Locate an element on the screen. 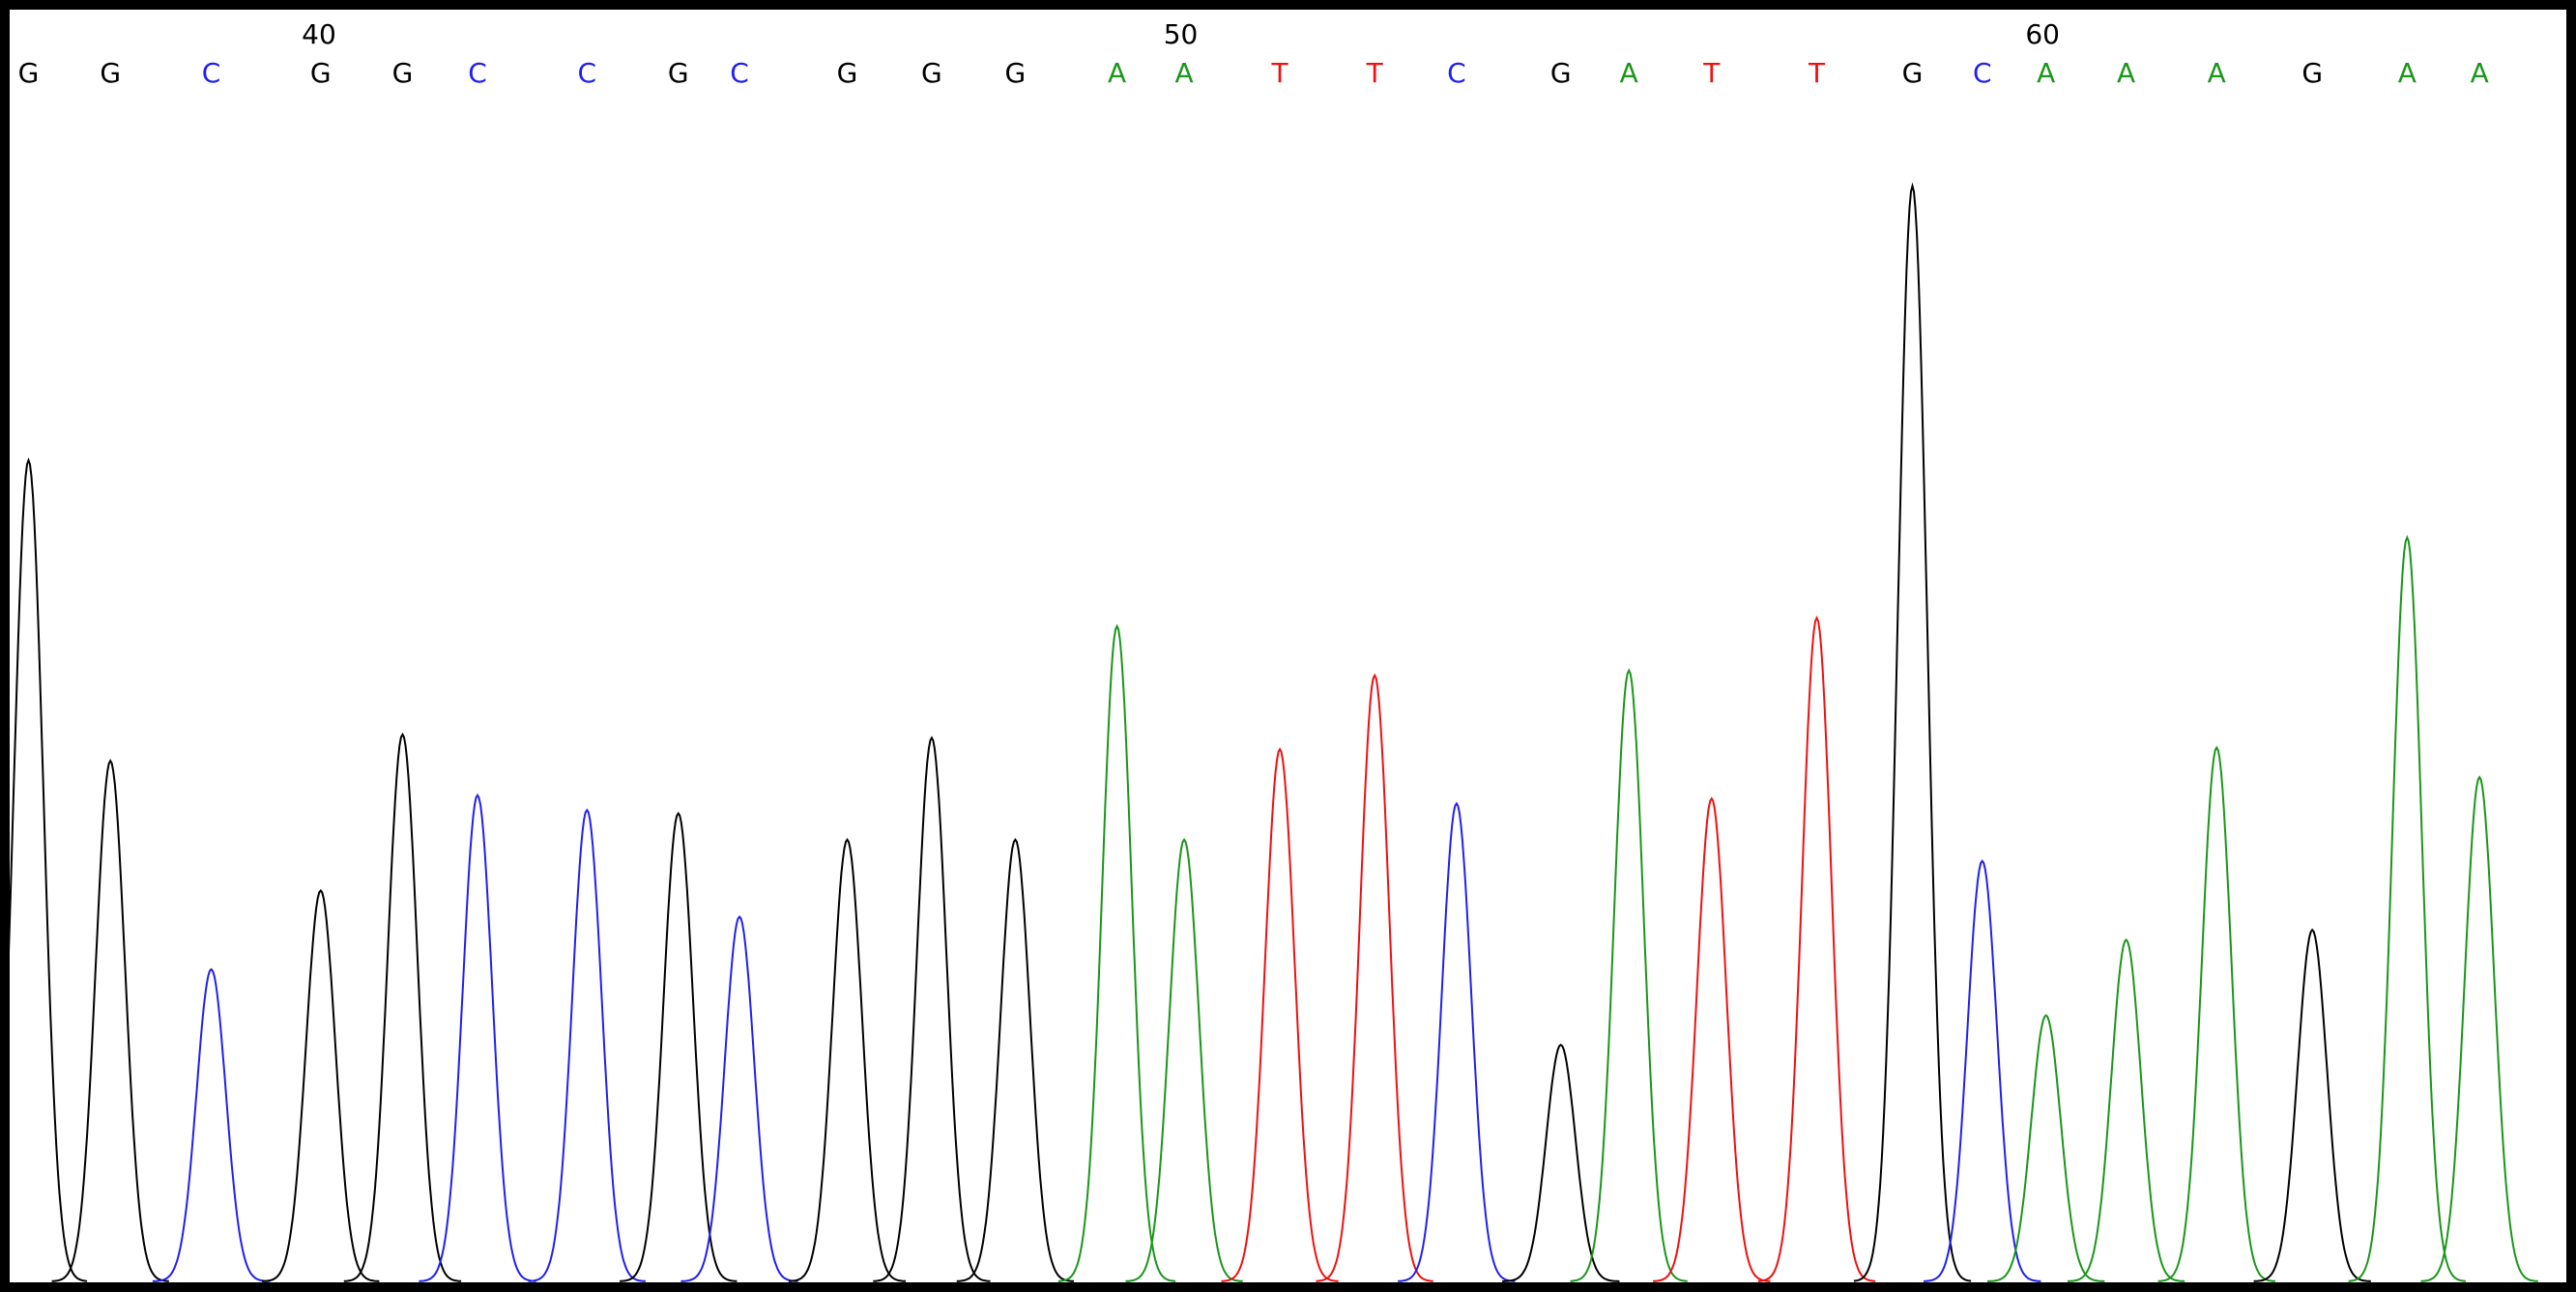  x-tick-label: 40 is located at coordinates (319, 34).